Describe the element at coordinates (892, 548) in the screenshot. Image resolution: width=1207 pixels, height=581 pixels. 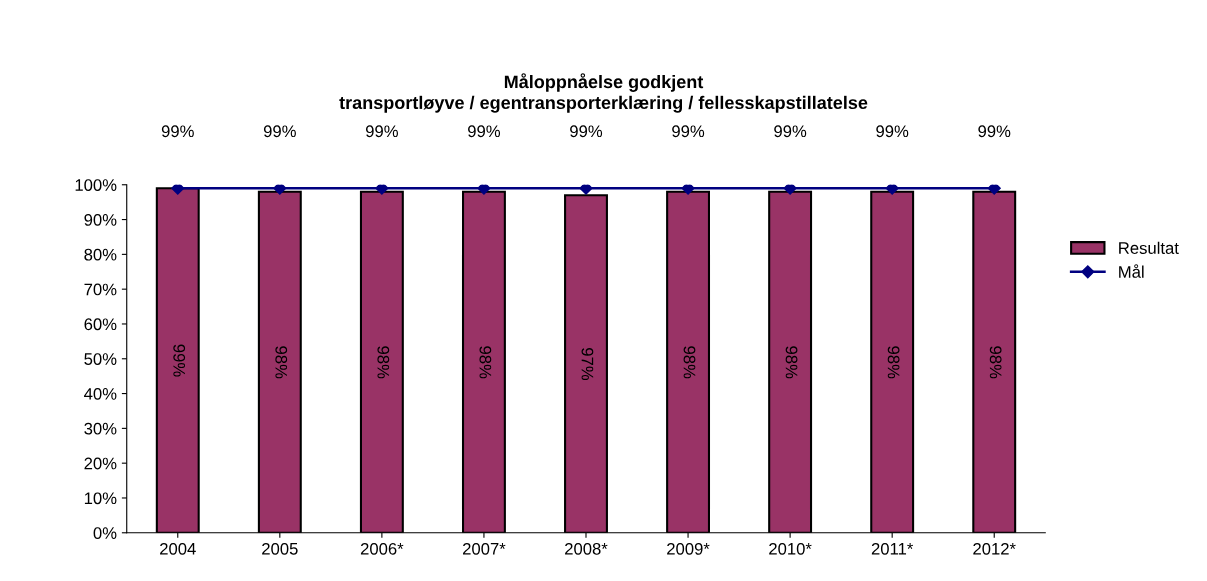
I see `x-tick-label: 2011*` at that location.